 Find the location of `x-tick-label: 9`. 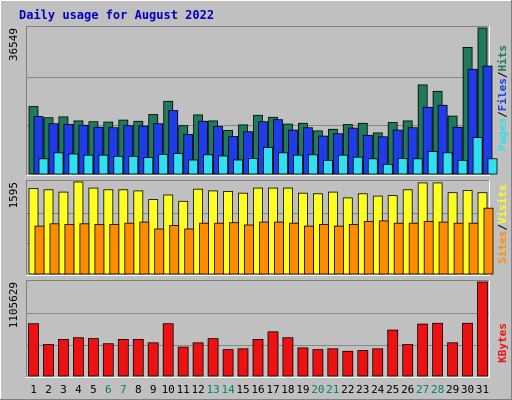

x-tick-label: 9 is located at coordinates (153, 389).